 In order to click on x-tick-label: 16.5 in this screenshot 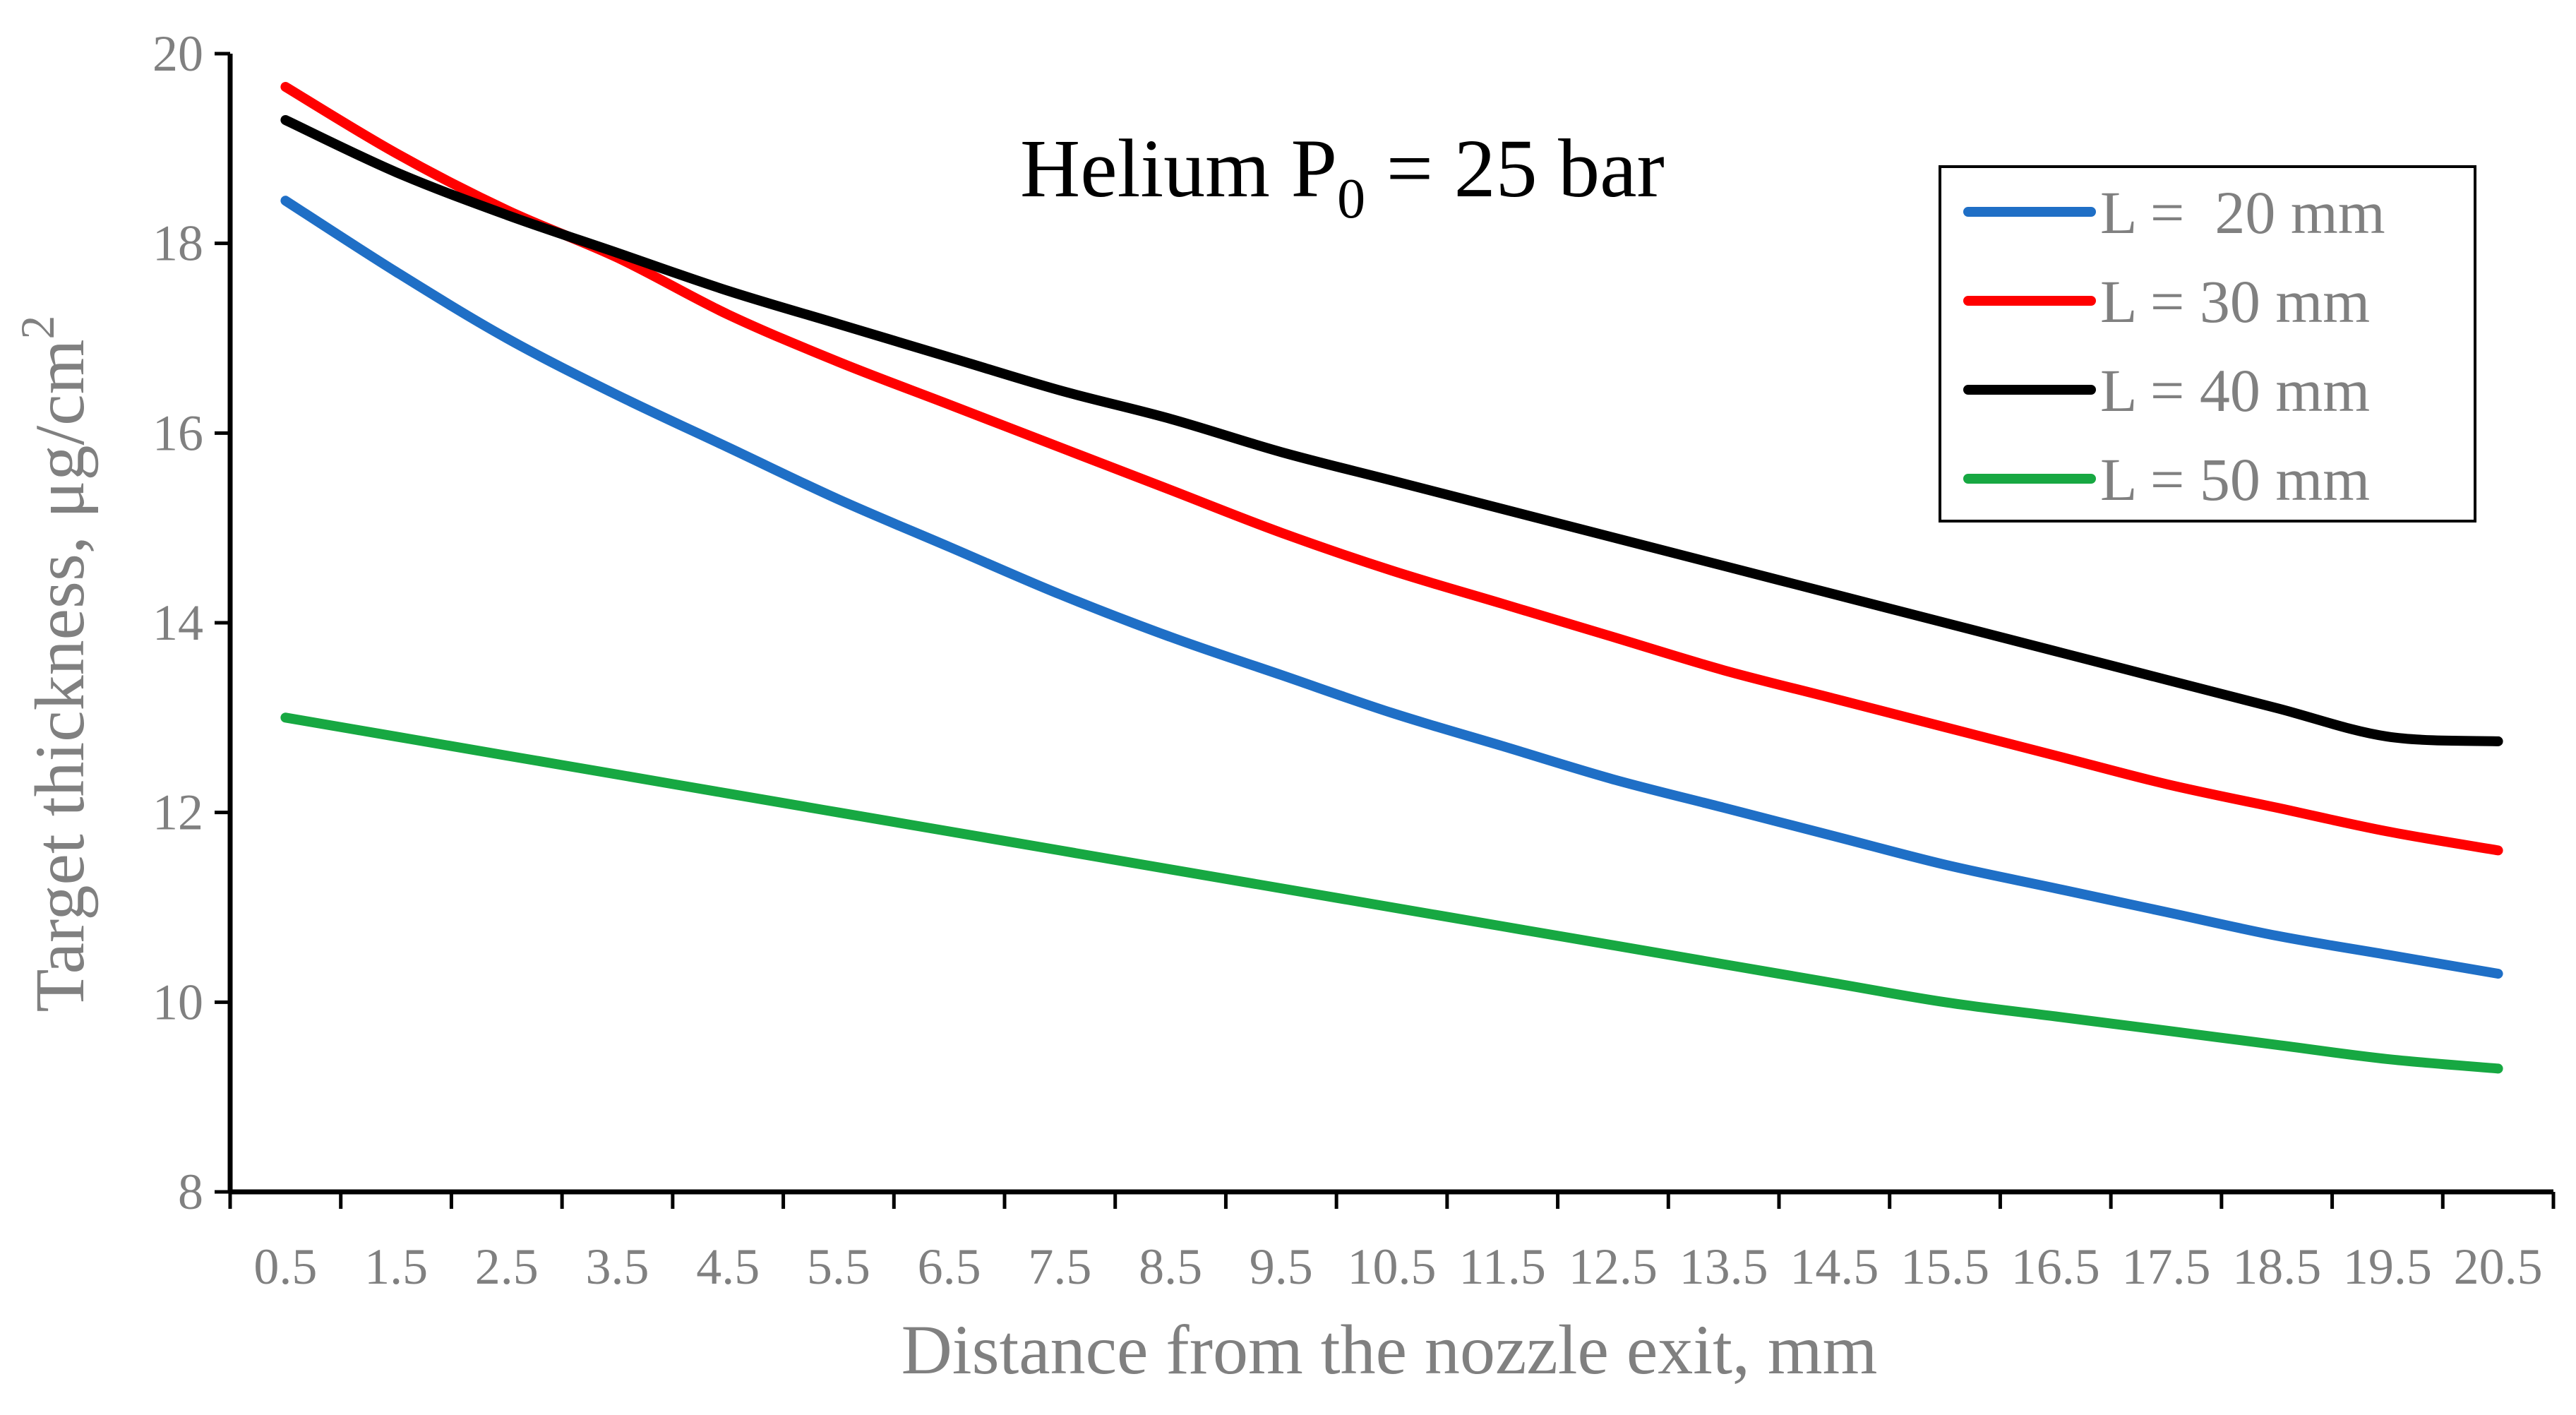, I will do `click(2055, 1266)`.